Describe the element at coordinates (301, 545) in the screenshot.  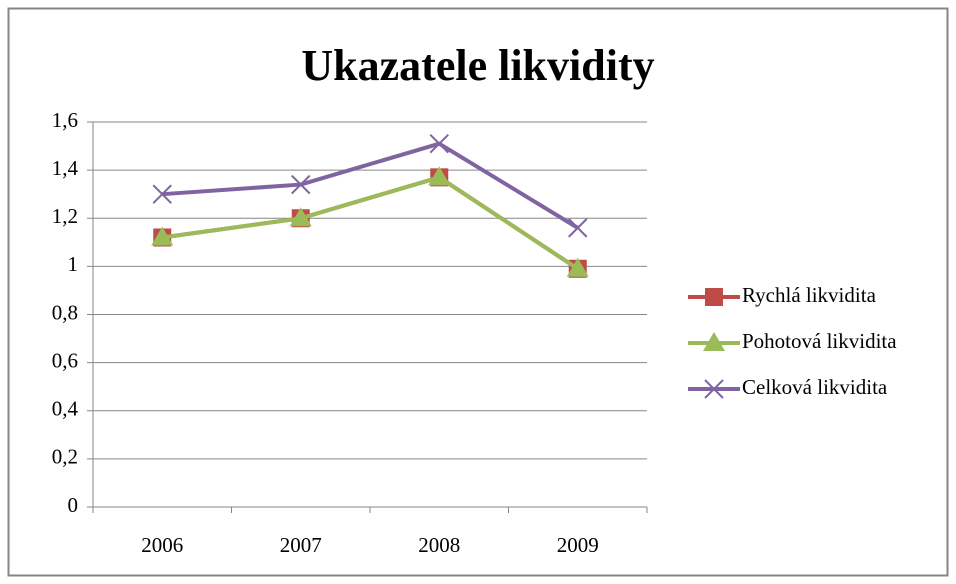
I see `x-tick-label: 2007` at that location.